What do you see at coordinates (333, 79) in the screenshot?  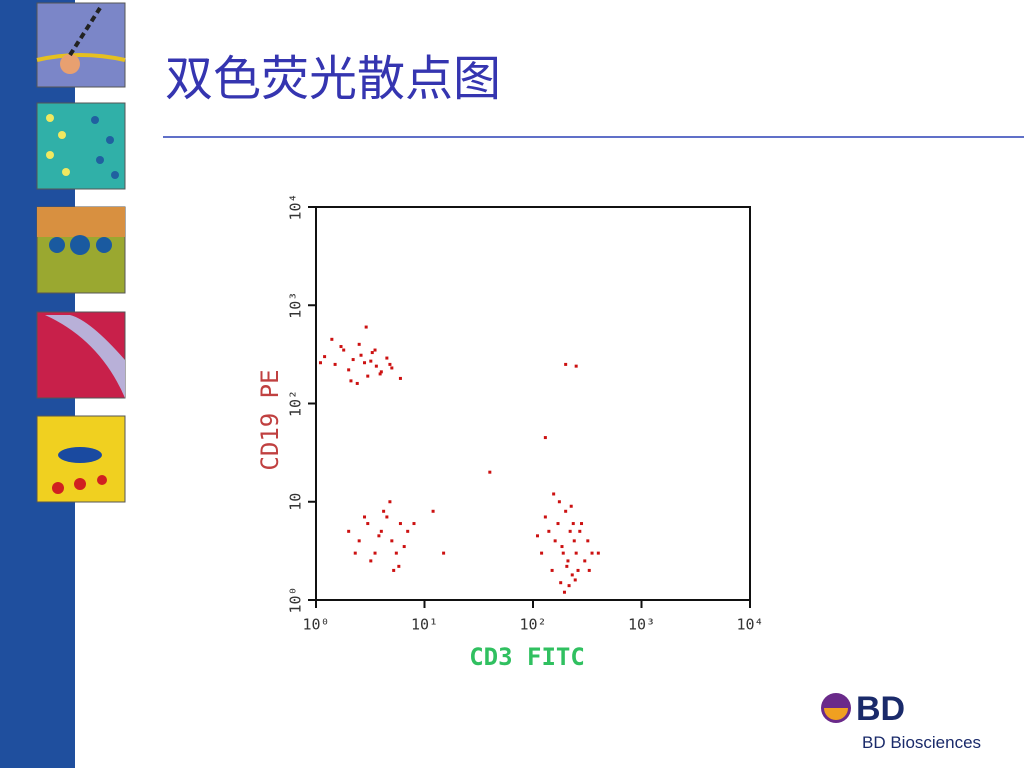 I see `slide-title: 双色荧光散点图` at bounding box center [333, 79].